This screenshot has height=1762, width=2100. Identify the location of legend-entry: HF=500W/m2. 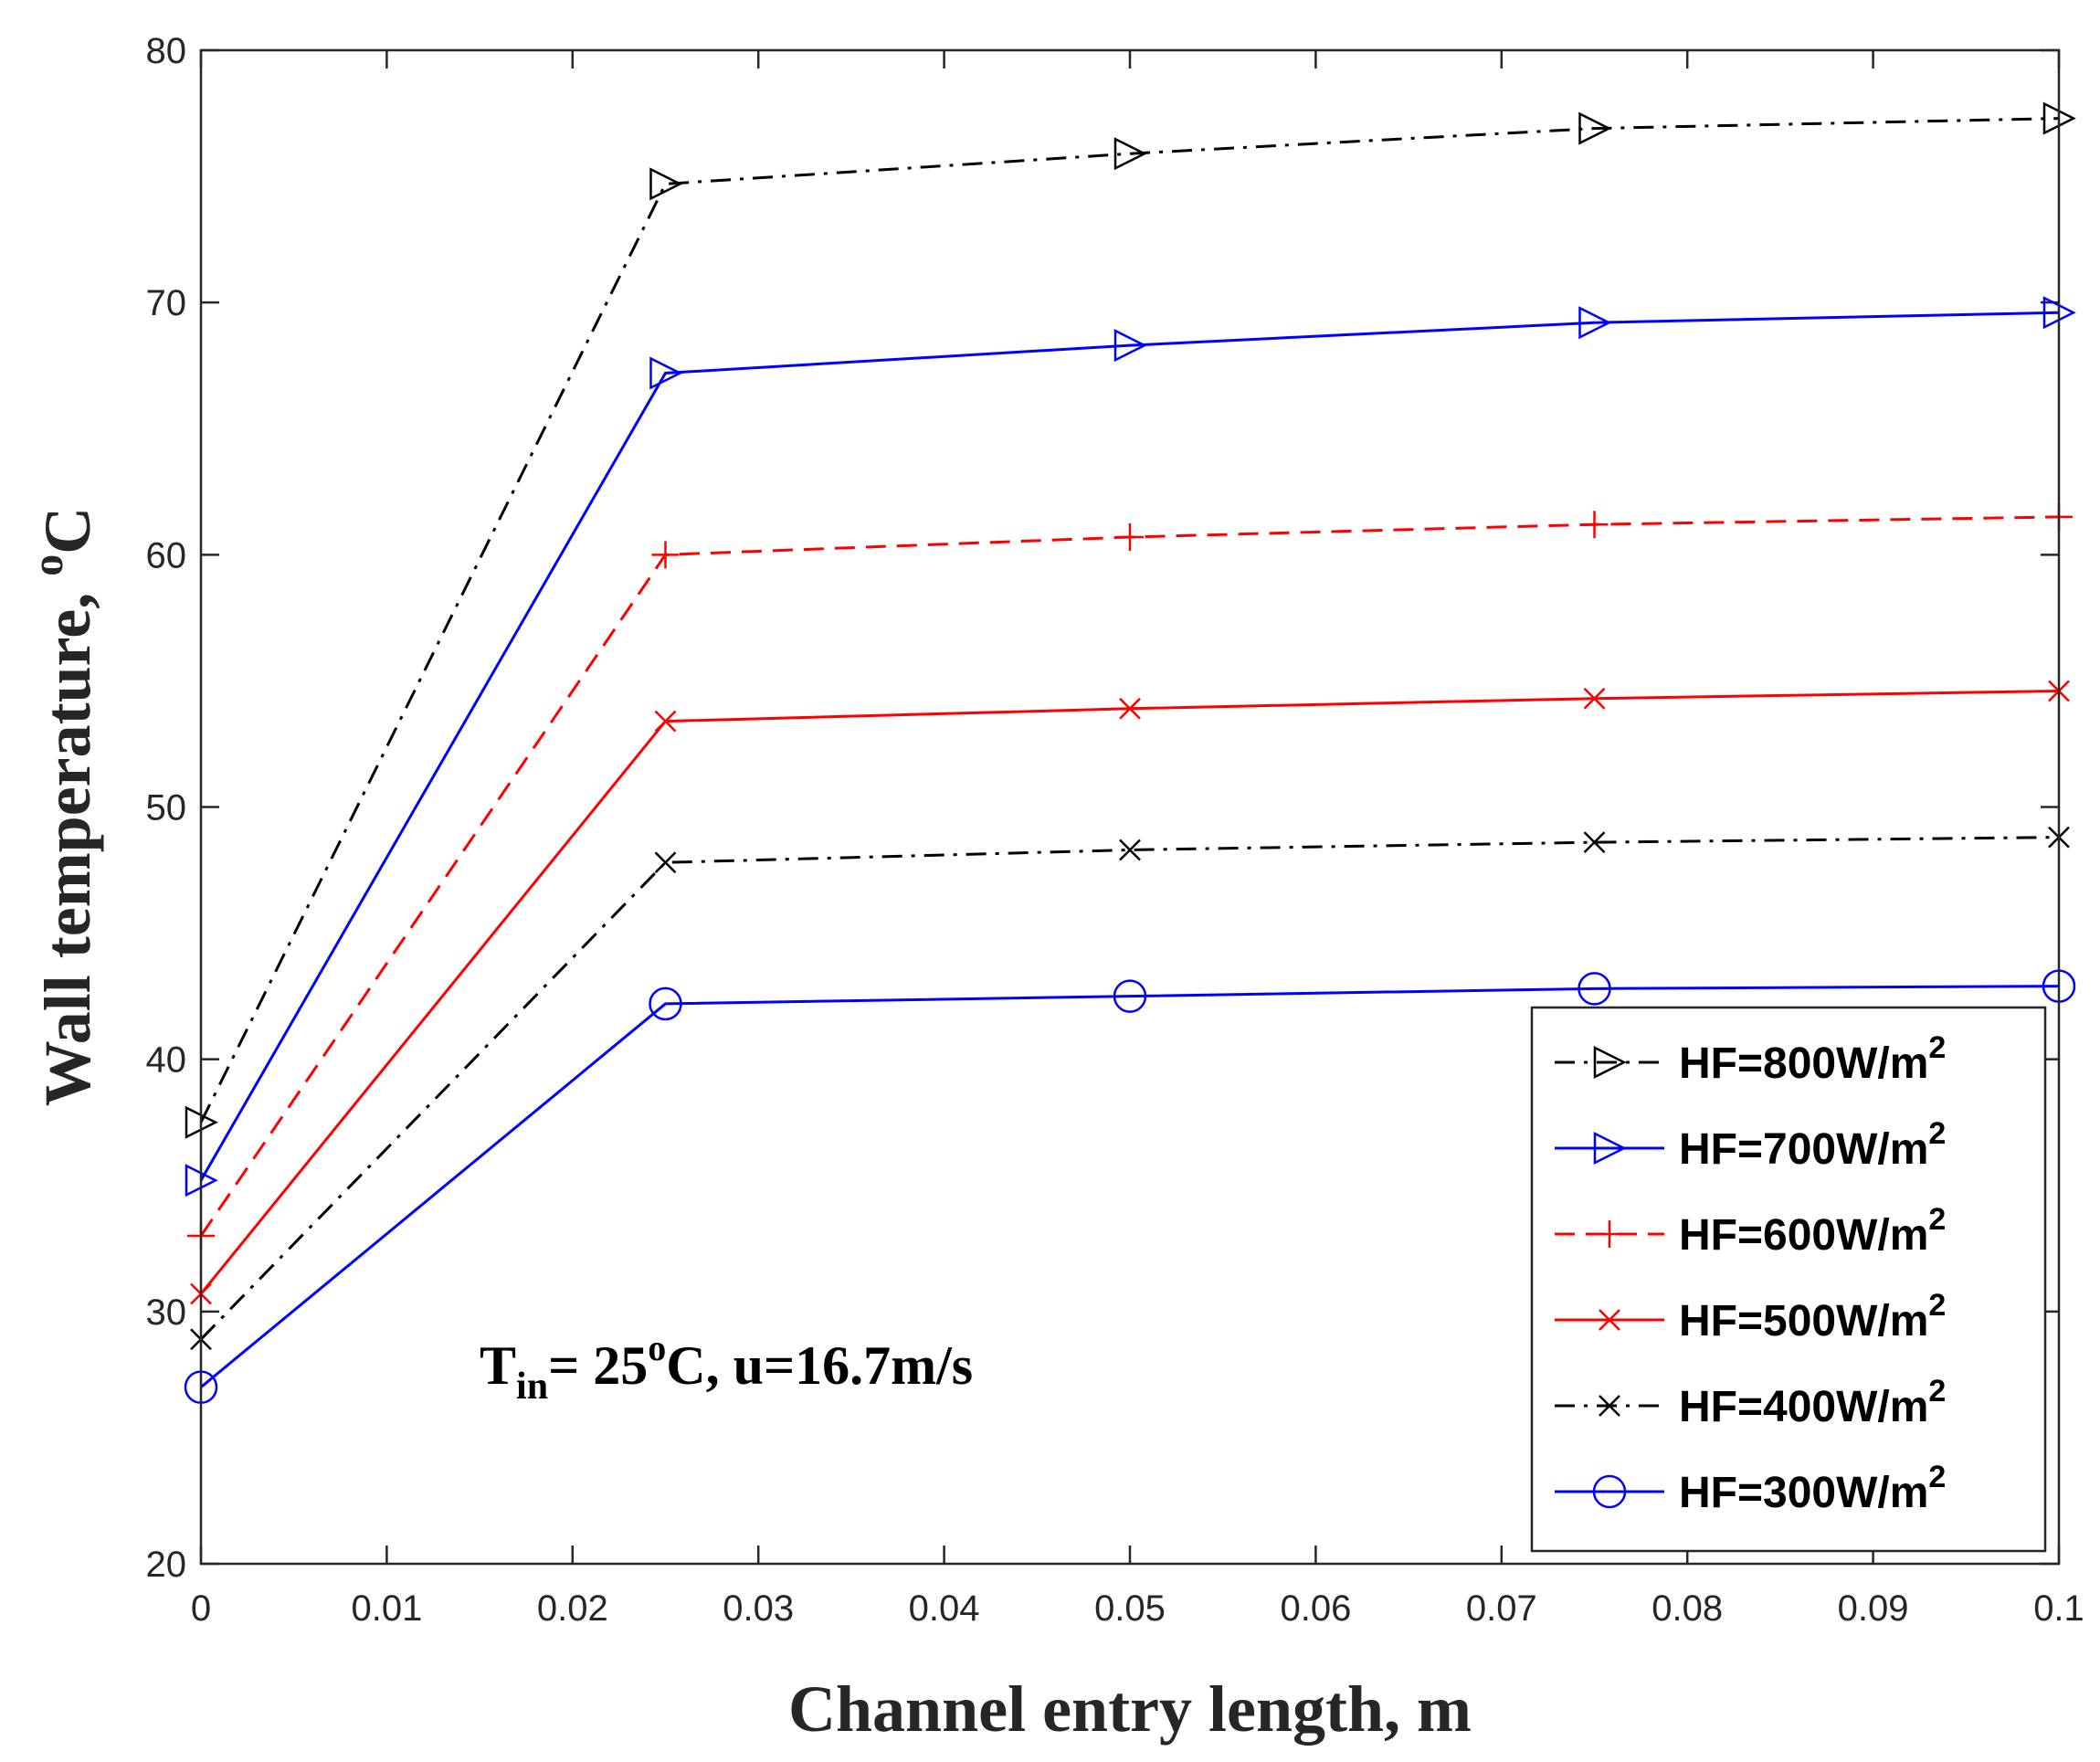
(1751, 1316).